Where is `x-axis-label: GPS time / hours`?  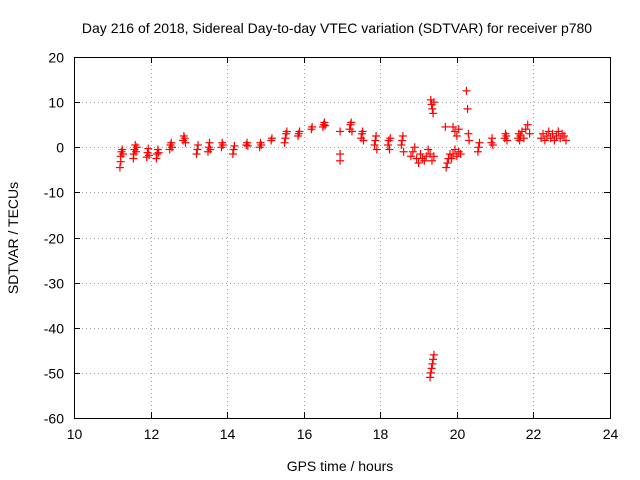
x-axis-label: GPS time / hours is located at coordinates (340, 466).